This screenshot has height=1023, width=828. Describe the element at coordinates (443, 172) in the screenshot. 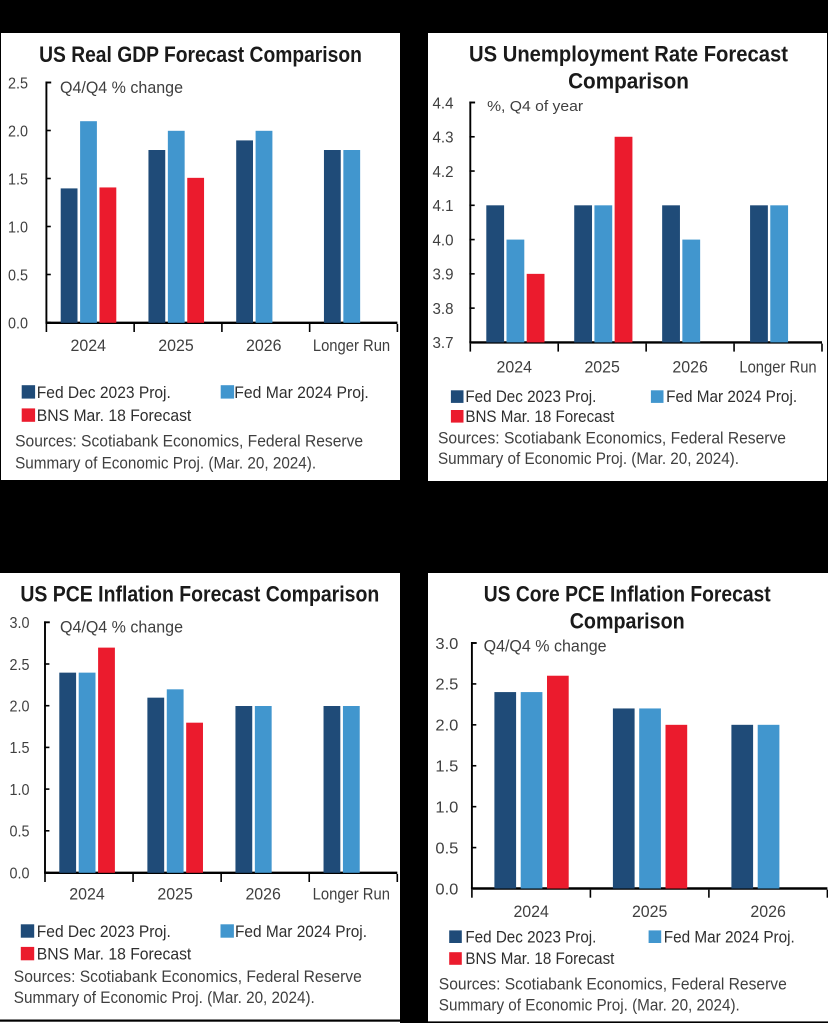

I see `svg-text: 4.2` at that location.